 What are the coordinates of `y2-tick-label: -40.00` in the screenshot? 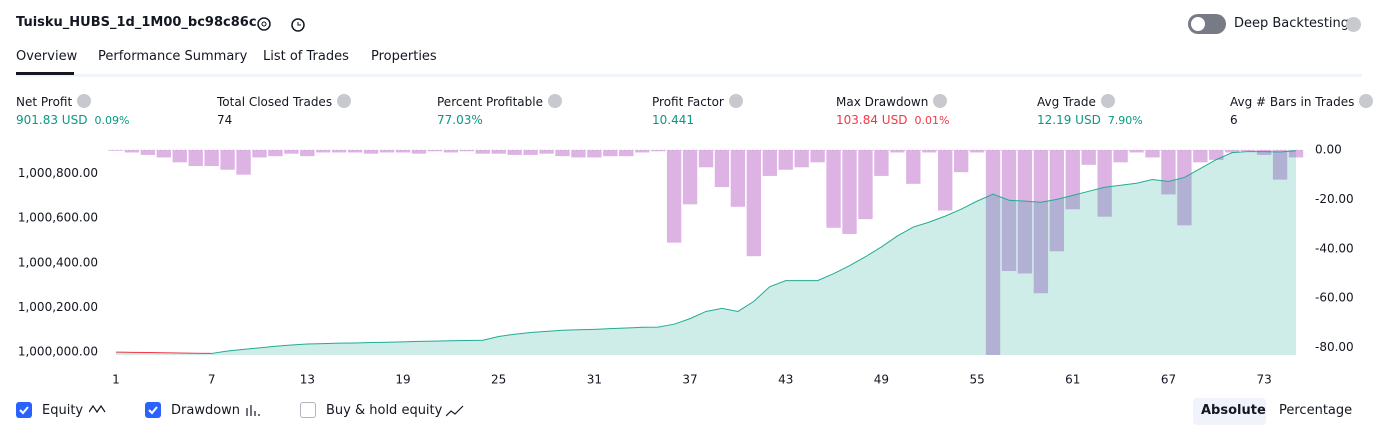 It's located at (1334, 248).